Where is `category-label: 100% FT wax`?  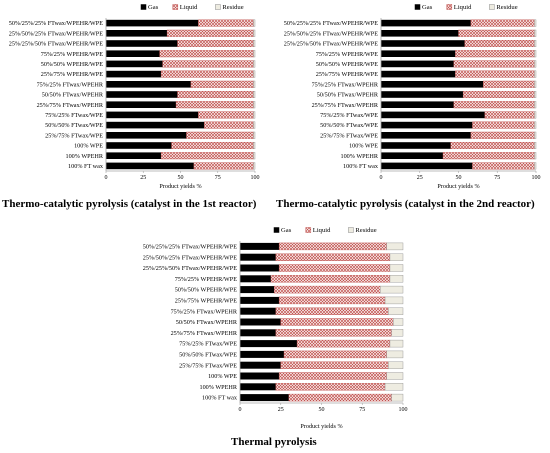 category-label: 100% FT wax is located at coordinates (86, 166).